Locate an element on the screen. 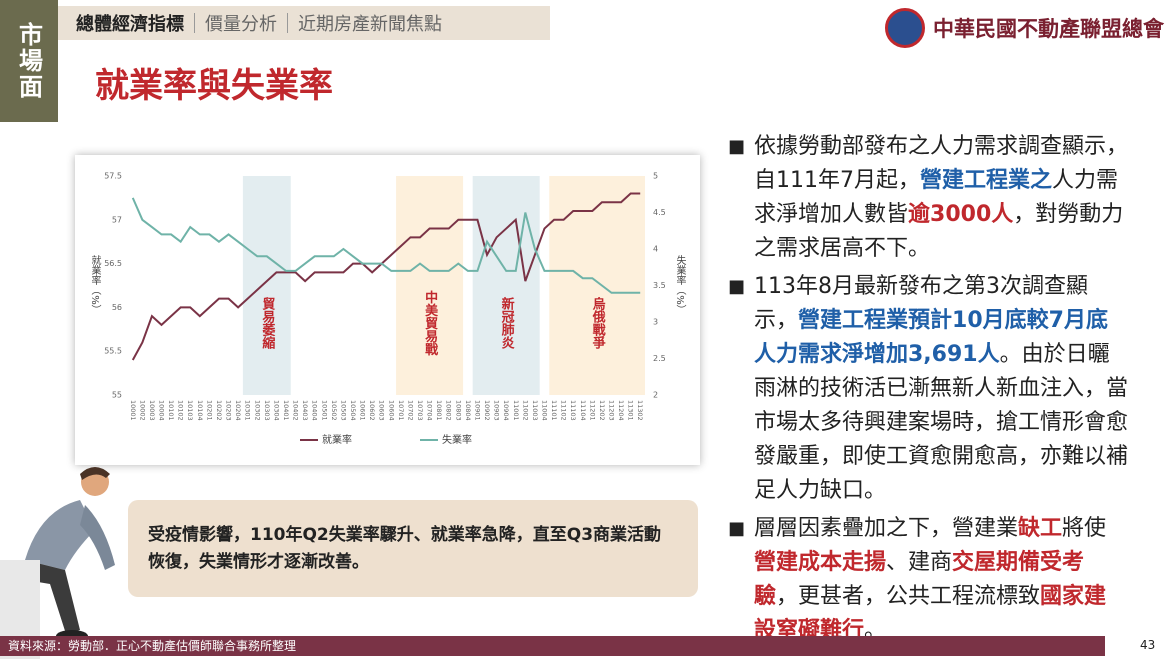 The height and width of the screenshot is (659, 1169). highlight: 營建成本走揚 is located at coordinates (820, 562).